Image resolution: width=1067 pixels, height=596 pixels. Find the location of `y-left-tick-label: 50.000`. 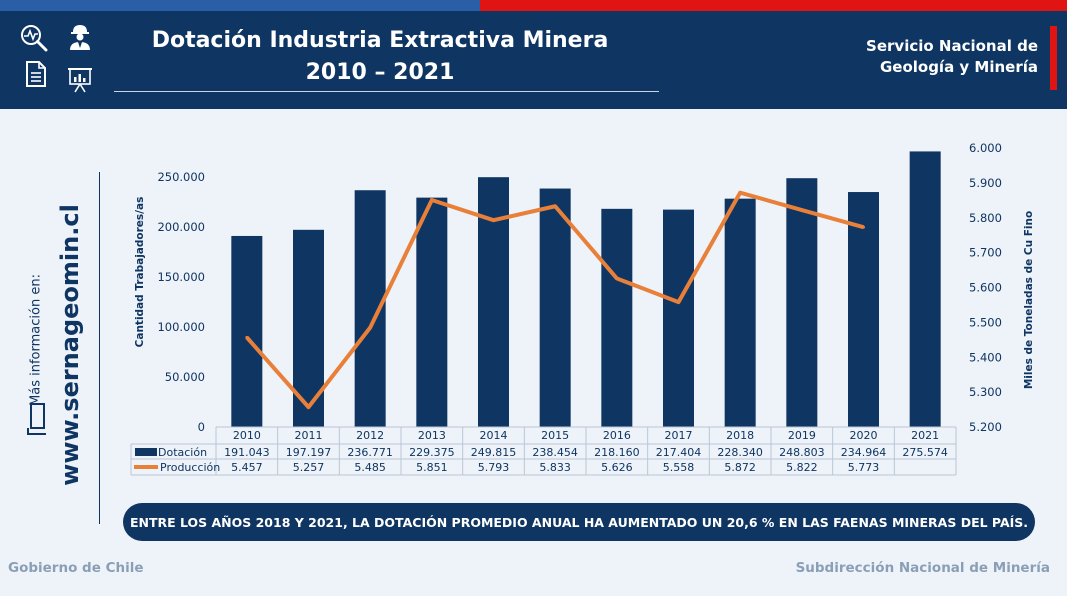

y-left-tick-label: 50.000 is located at coordinates (185, 377).